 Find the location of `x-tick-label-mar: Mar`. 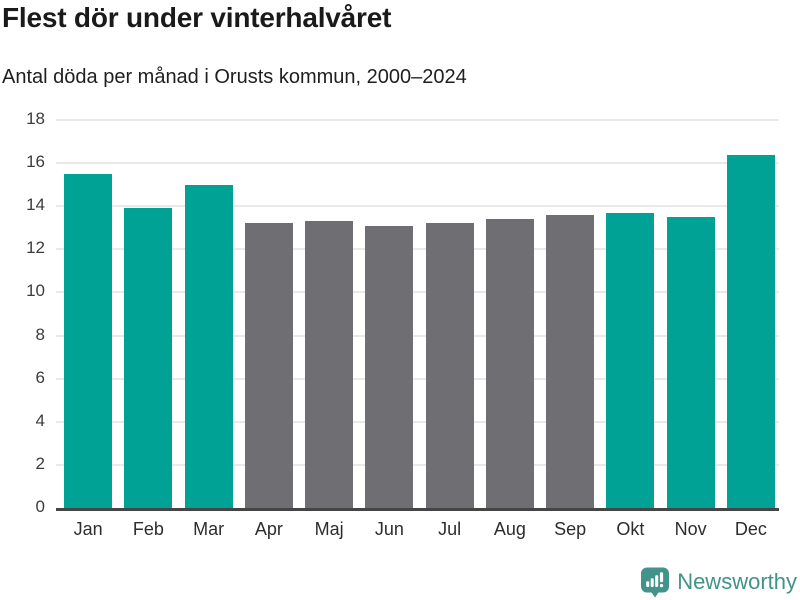

x-tick-label-mar: Mar is located at coordinates (209, 529).